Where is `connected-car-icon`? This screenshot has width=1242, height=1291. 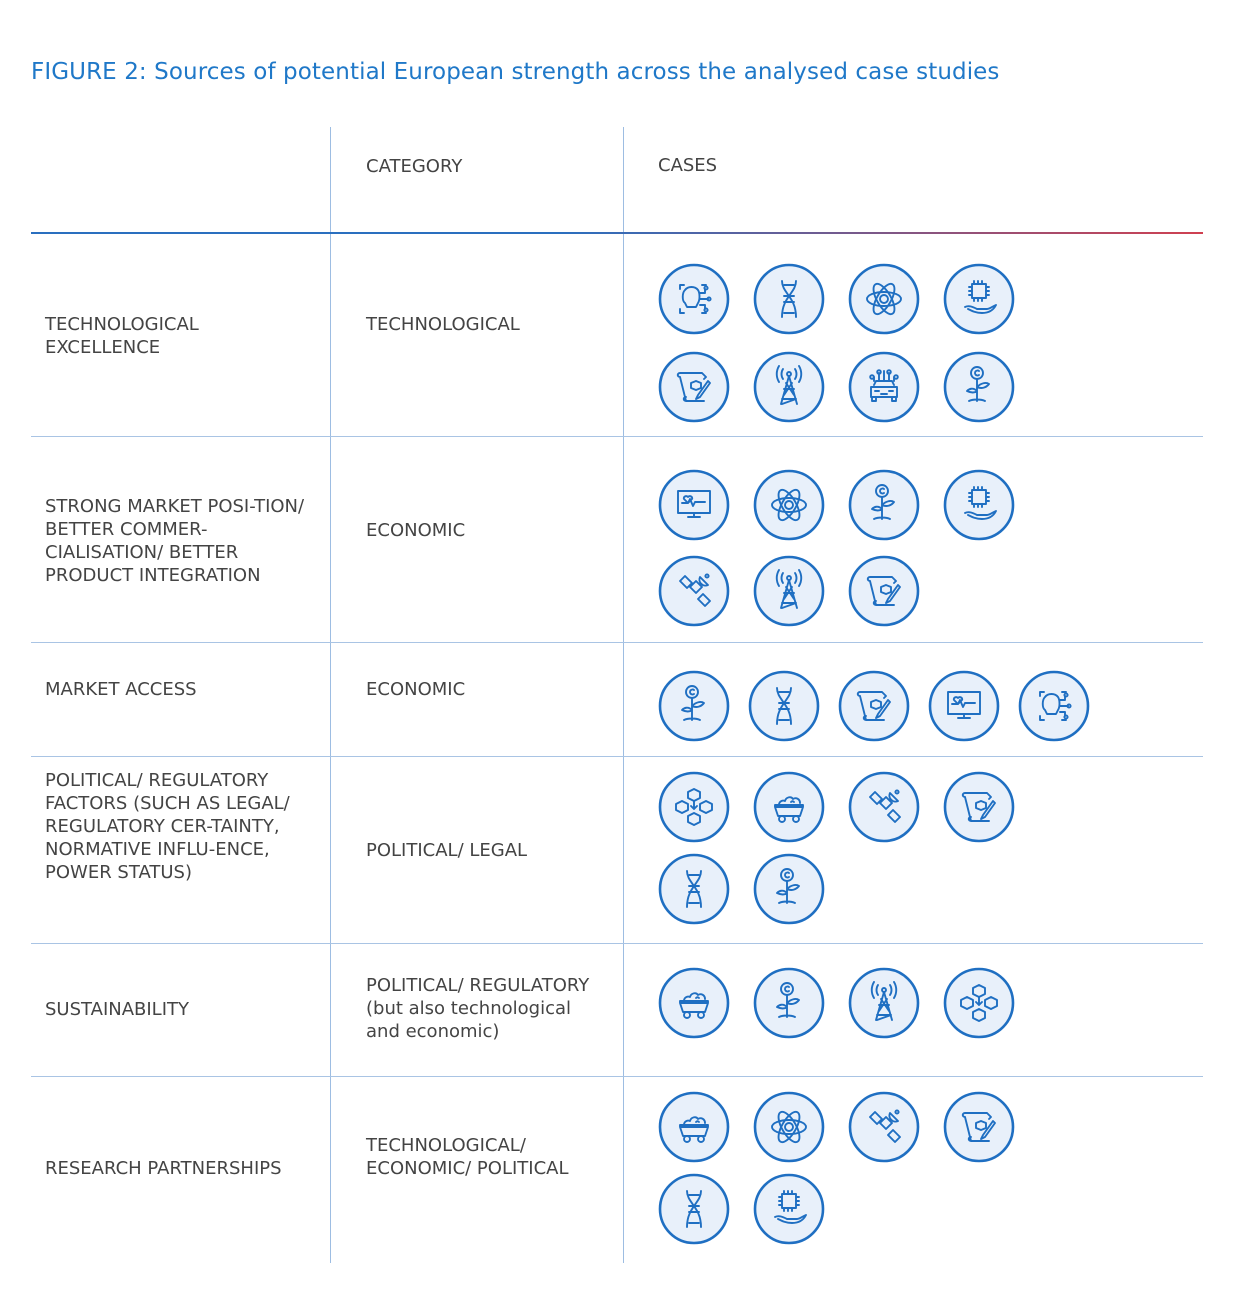 connected-car-icon is located at coordinates (884, 387).